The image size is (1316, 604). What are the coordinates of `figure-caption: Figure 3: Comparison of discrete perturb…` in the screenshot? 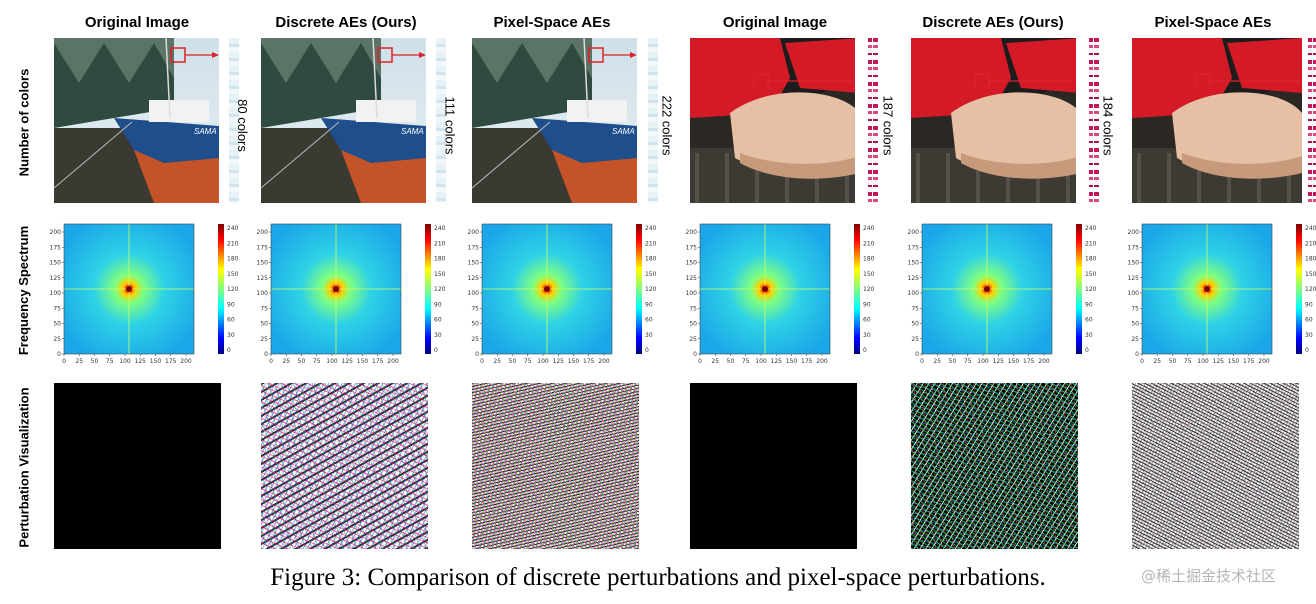 It's located at (658, 577).